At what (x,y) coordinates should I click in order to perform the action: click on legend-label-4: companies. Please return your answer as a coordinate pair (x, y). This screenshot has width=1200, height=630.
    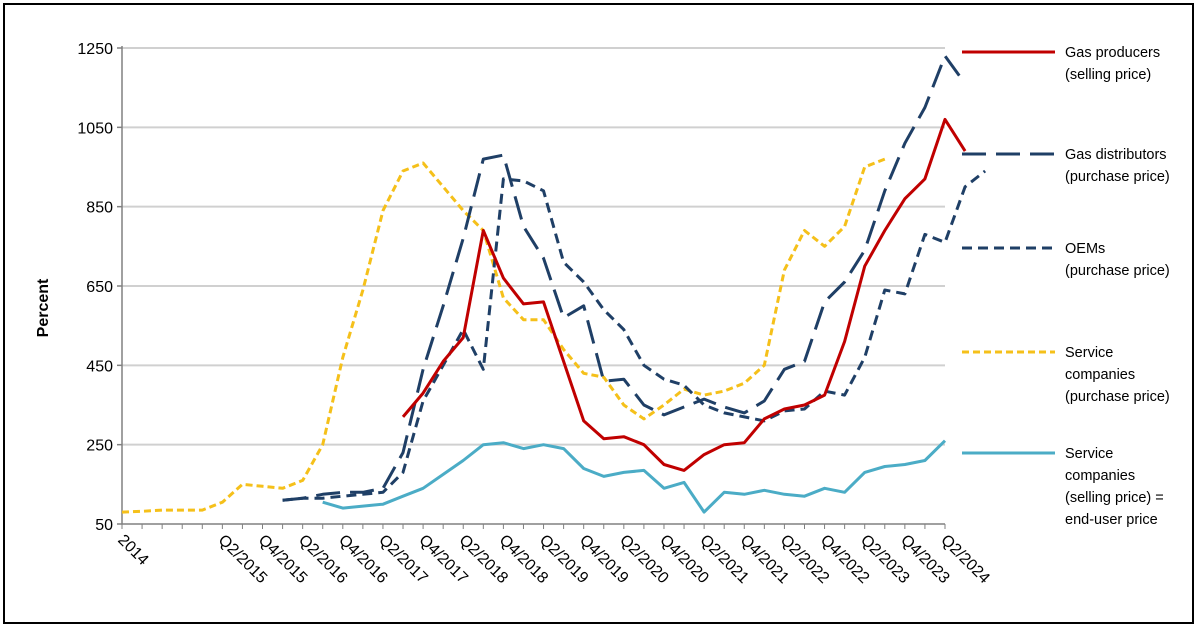
    Looking at the image, I should click on (1100, 476).